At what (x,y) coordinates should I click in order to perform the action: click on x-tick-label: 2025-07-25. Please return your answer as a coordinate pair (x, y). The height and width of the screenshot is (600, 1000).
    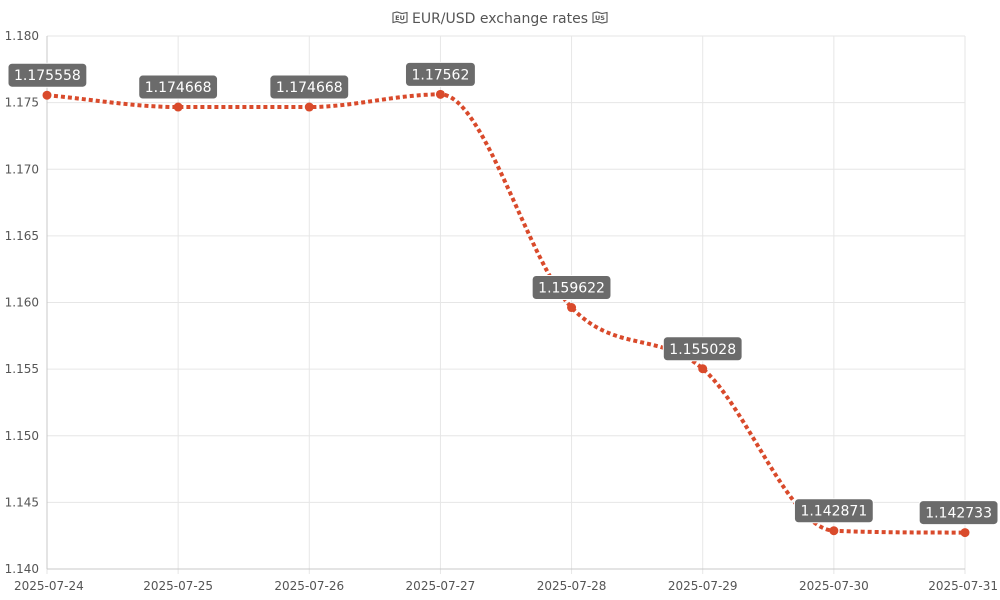
    Looking at the image, I should click on (178, 586).